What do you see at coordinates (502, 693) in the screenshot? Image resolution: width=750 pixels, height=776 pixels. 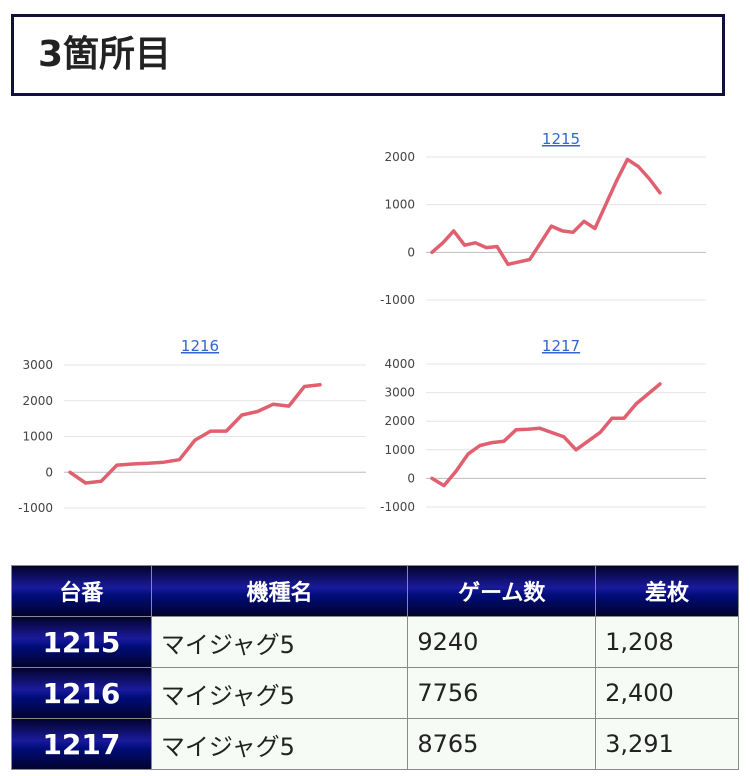 I see `row-games: 7756` at bounding box center [502, 693].